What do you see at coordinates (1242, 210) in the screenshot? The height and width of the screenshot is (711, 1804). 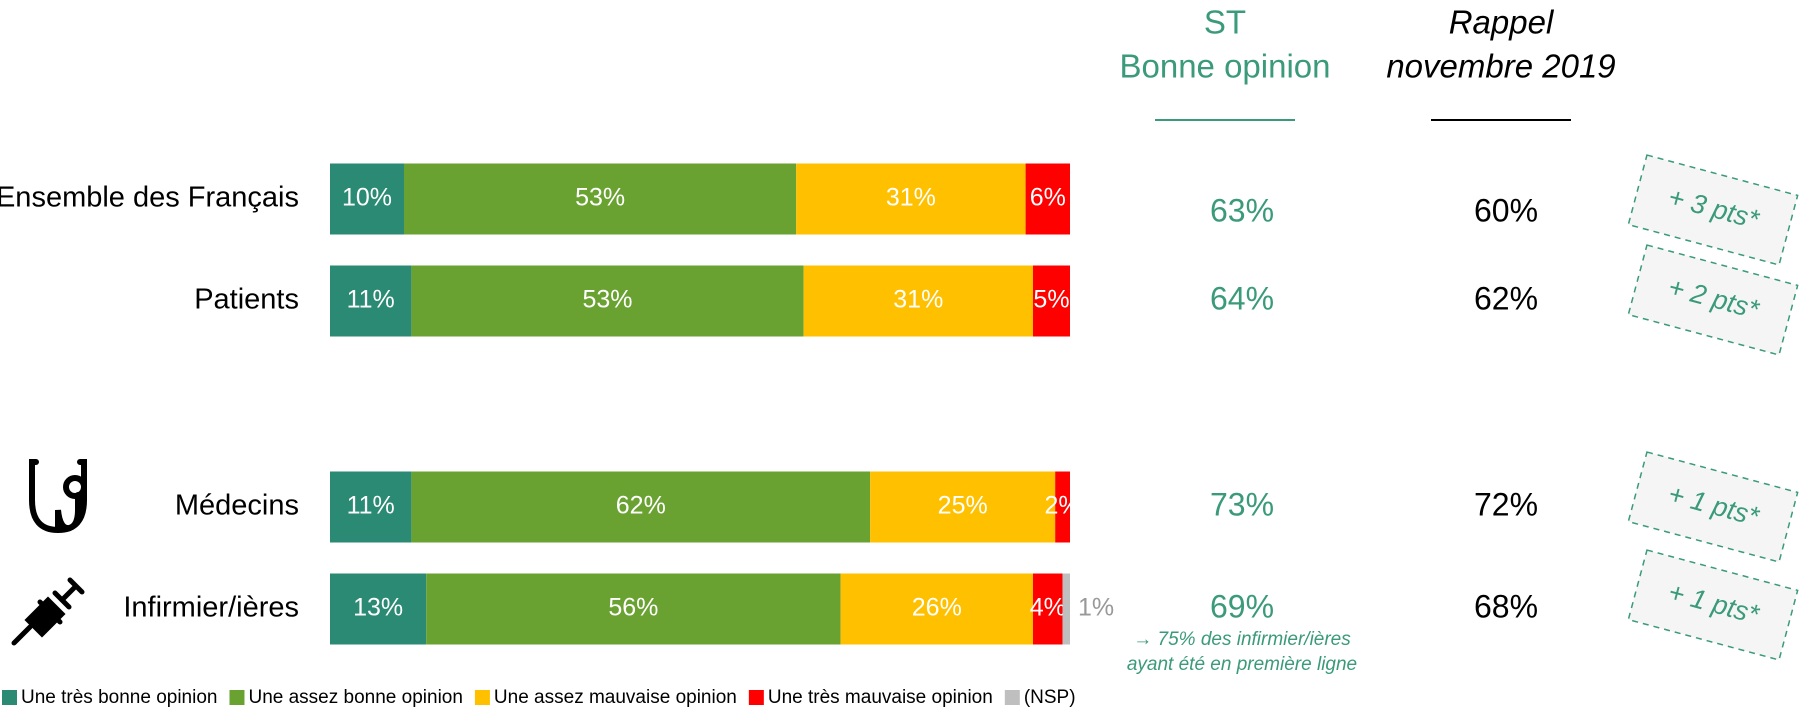 I see `column-value: 63%` at bounding box center [1242, 210].